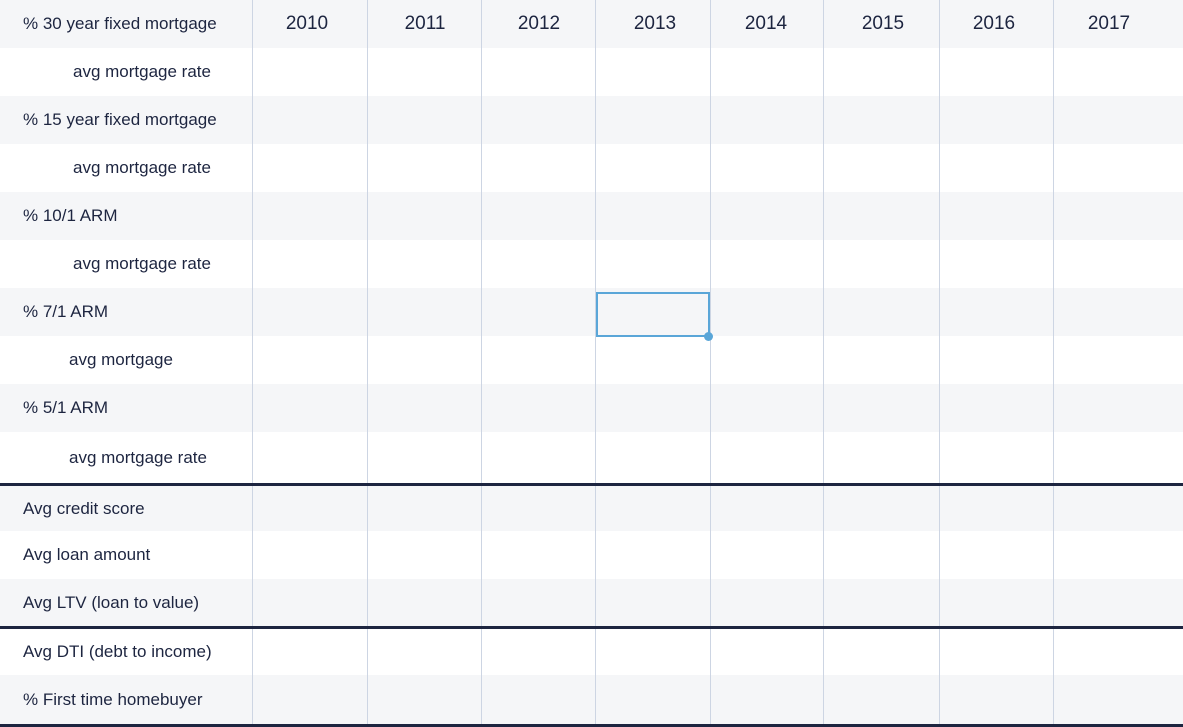  Describe the element at coordinates (538, 24) in the screenshot. I see `cell: 2012` at that location.